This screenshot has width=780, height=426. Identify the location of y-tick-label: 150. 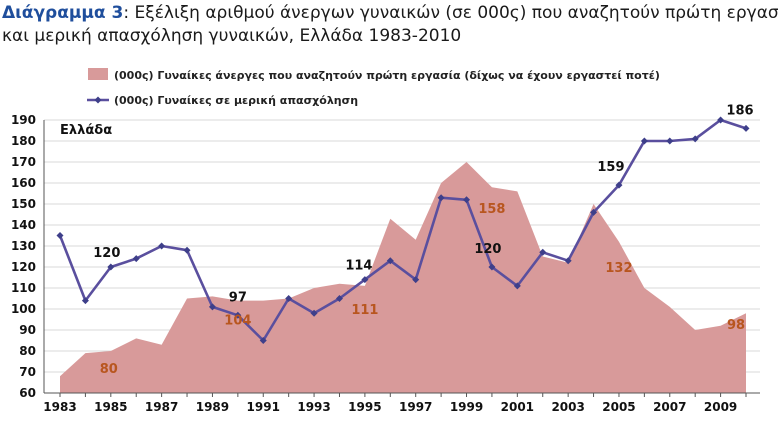
(23, 204).